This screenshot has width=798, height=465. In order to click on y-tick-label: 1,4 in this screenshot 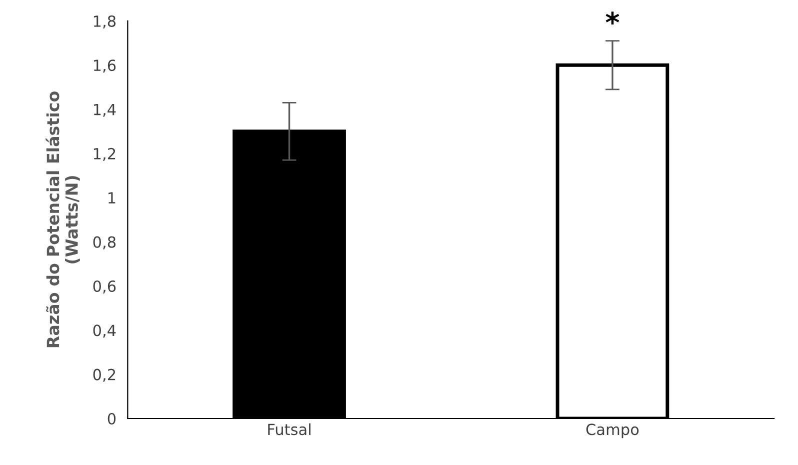, I will do `click(105, 110)`.